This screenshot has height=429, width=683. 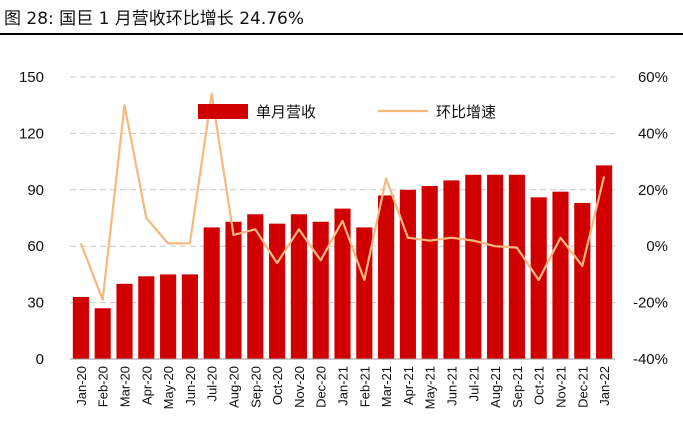 What do you see at coordinates (81, 386) in the screenshot?
I see `x-tick-label: Jan-20` at bounding box center [81, 386].